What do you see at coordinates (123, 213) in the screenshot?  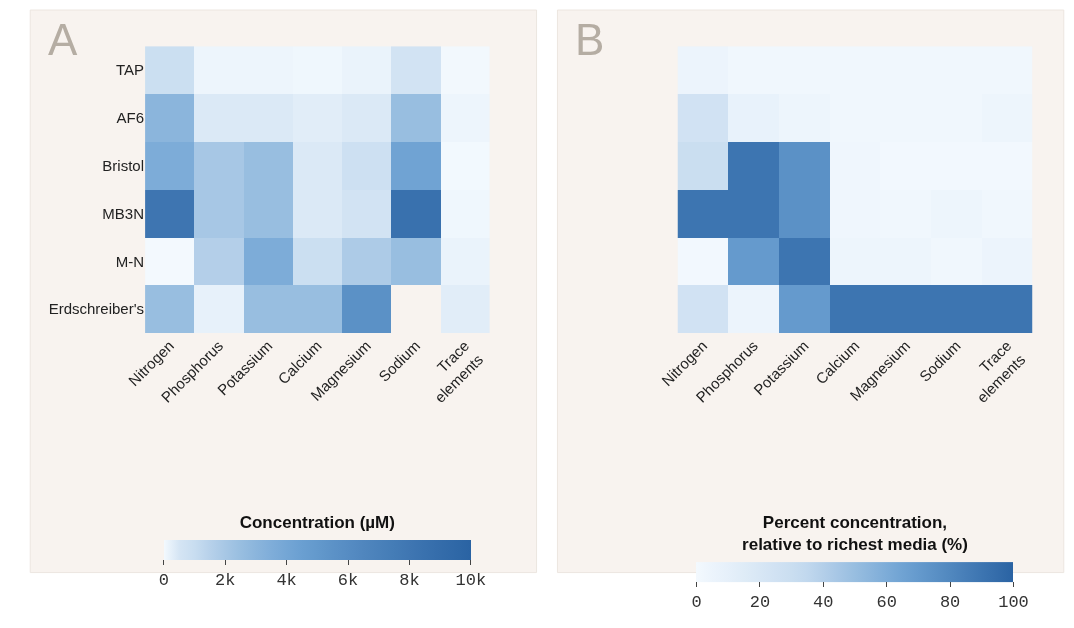 I see `y-tick-label: MB3N` at bounding box center [123, 213].